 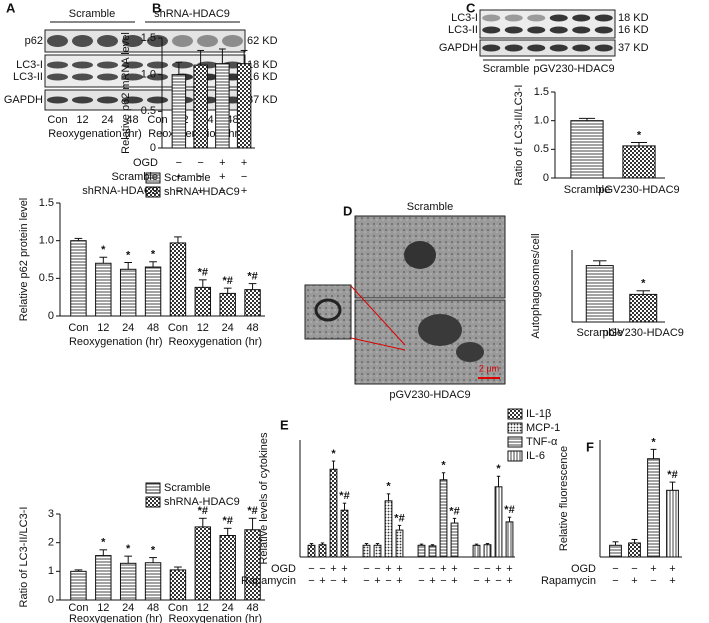 What do you see at coordinates (262, 41) in the screenshot?
I see `blot-size-label: 62 KD` at bounding box center [262, 41].